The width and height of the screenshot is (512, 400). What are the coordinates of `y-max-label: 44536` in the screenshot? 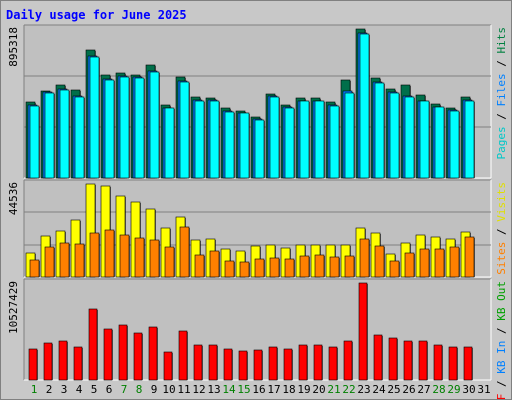 It's located at (13, 198).